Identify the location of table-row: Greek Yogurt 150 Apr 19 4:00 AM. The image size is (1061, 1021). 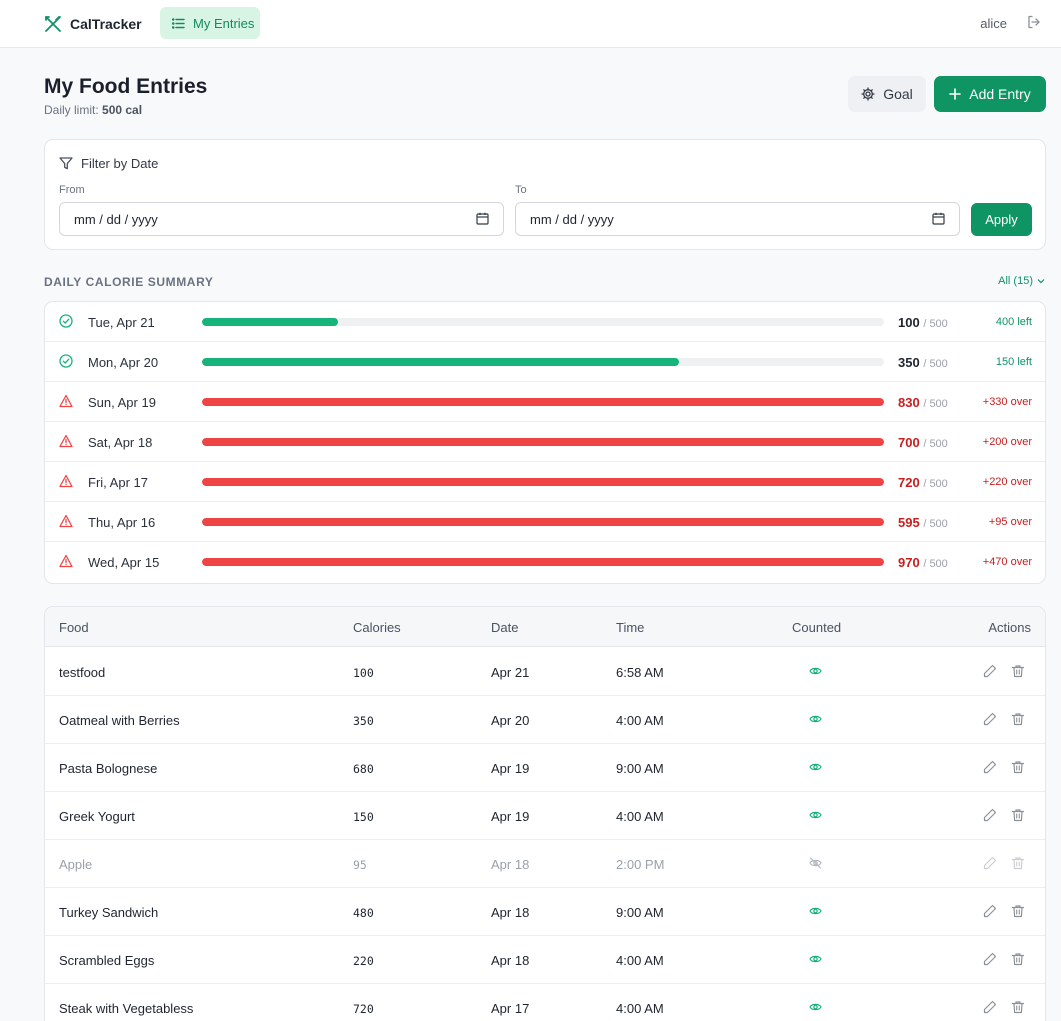
(545, 816).